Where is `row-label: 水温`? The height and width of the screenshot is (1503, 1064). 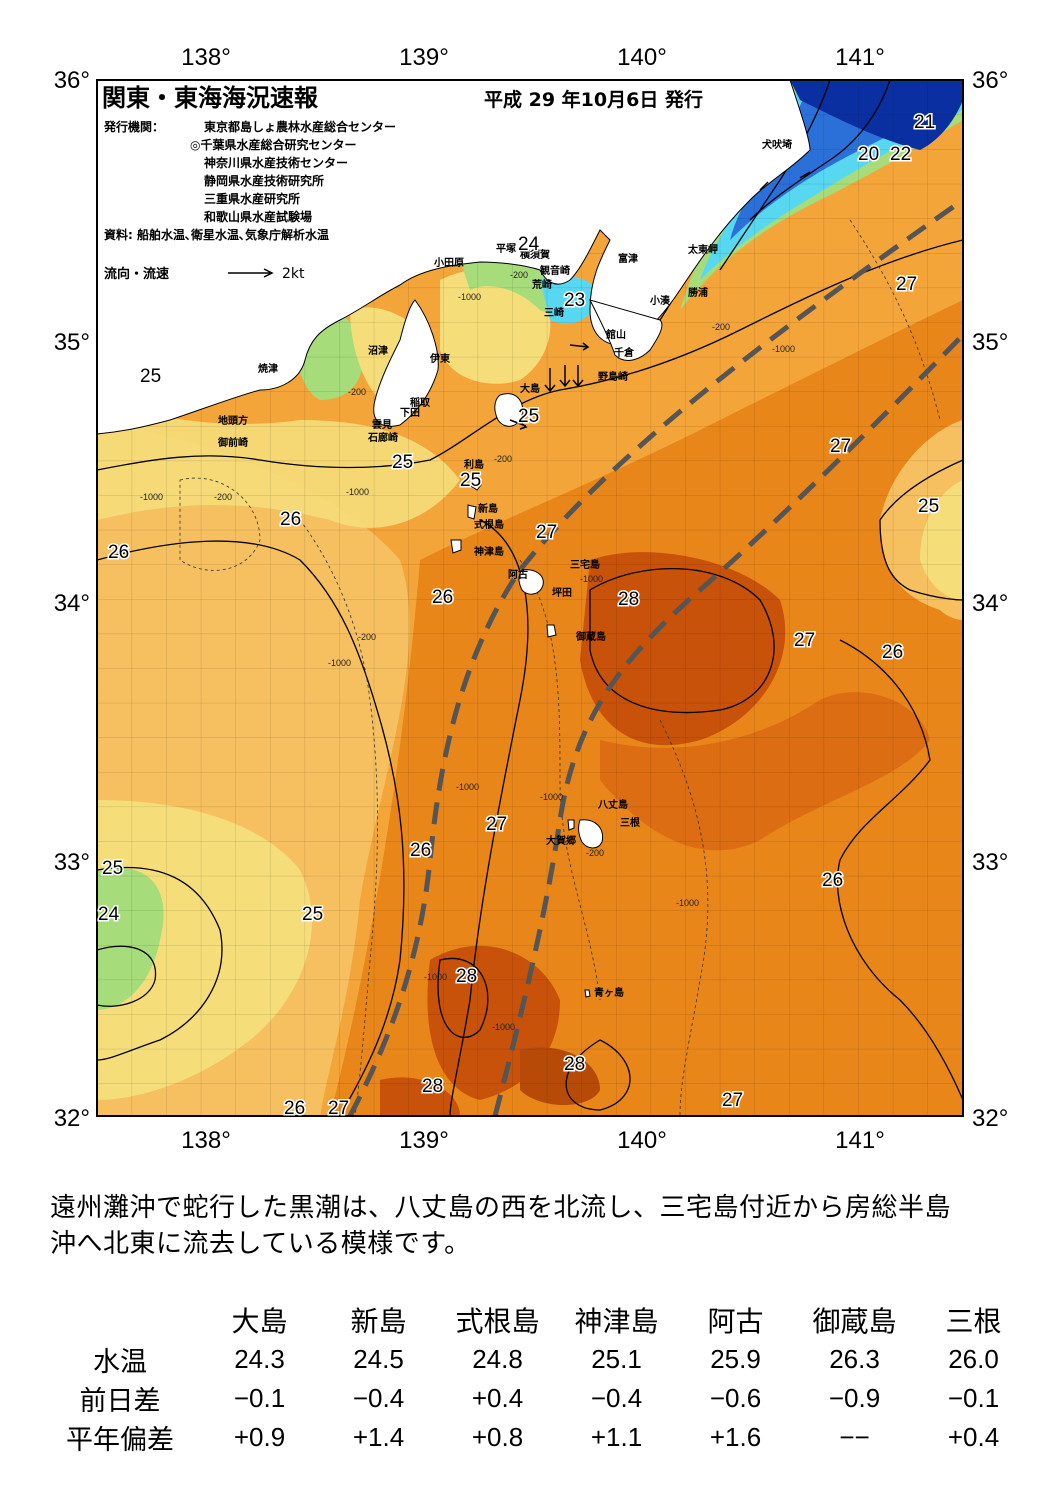 row-label: 水温 is located at coordinates (120, 1362).